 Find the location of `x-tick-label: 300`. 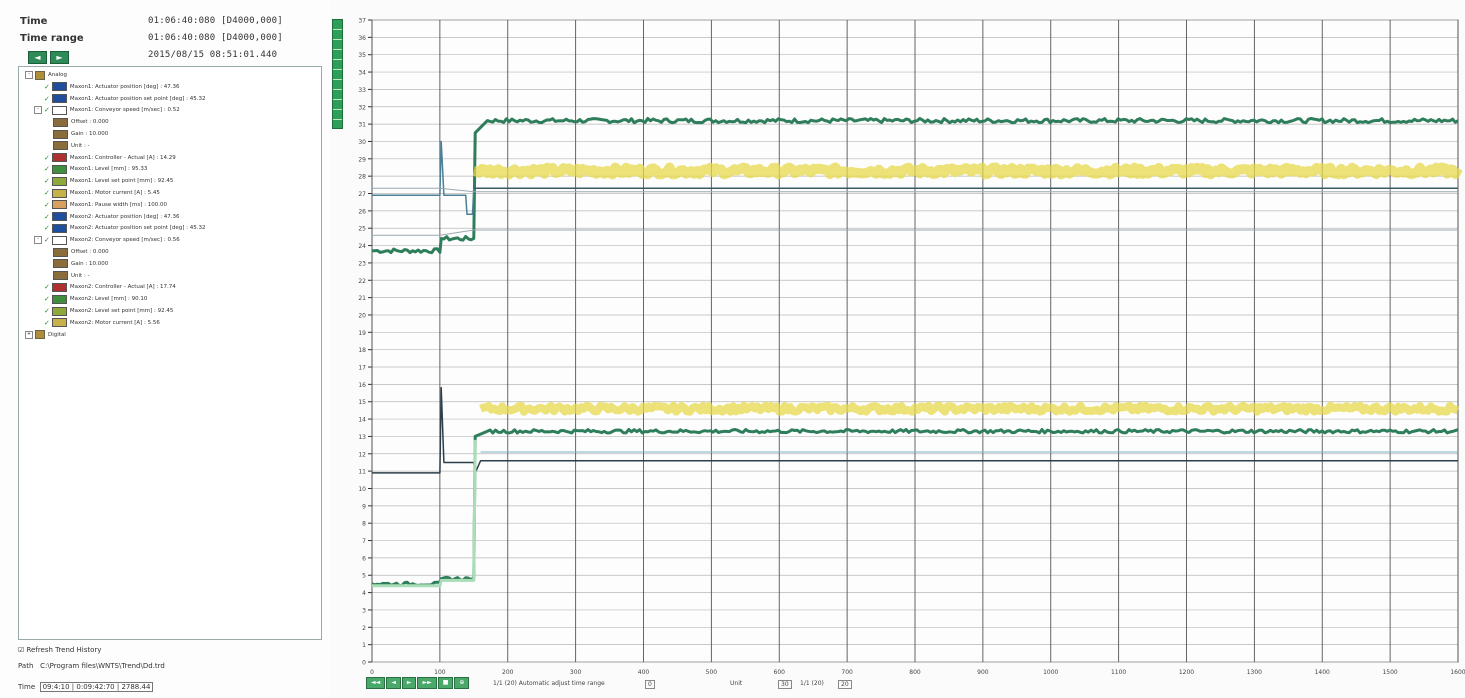

x-tick-label: 300 is located at coordinates (576, 672).